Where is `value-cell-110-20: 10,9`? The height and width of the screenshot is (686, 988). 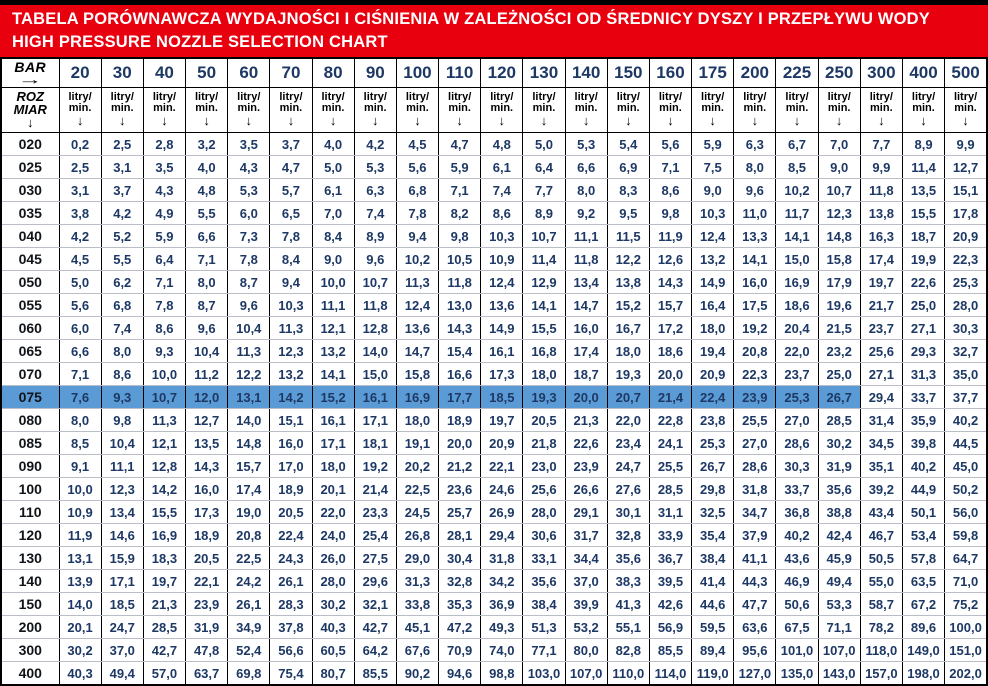
value-cell-110-20: 10,9 is located at coordinates (80, 512).